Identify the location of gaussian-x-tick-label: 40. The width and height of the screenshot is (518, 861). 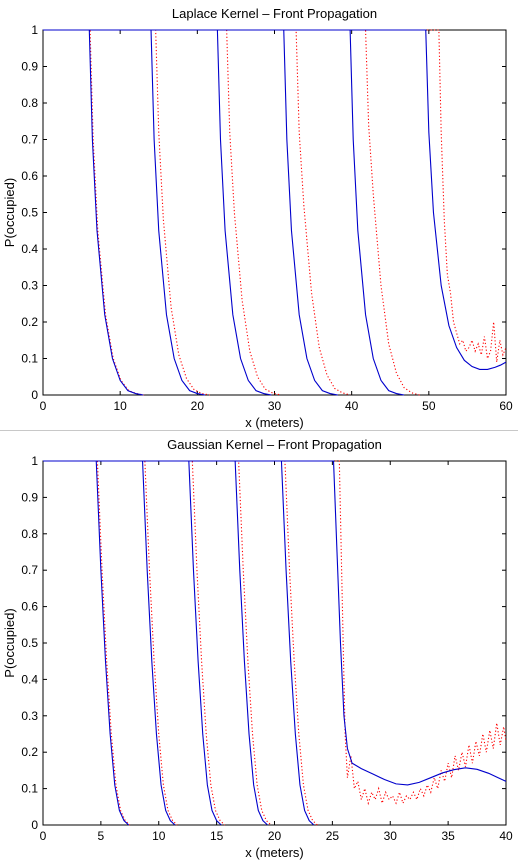
(506, 836).